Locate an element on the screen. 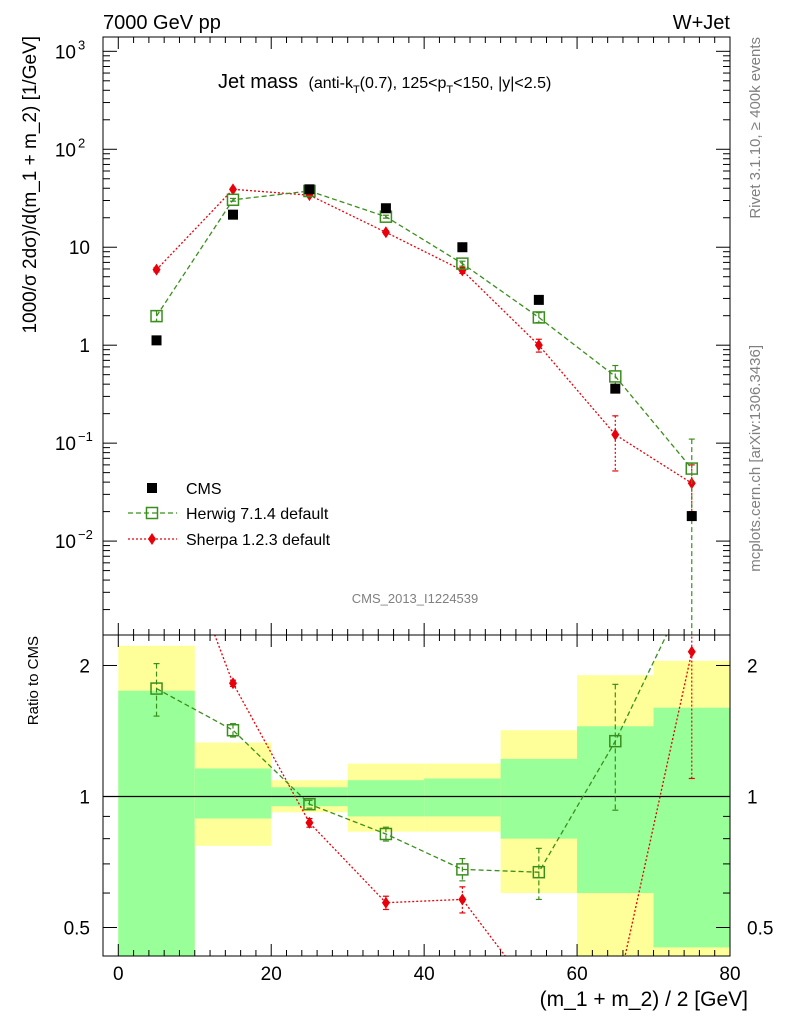 The image size is (786, 1024). bot-y-label-right-0: 0.5 is located at coordinates (760, 928).